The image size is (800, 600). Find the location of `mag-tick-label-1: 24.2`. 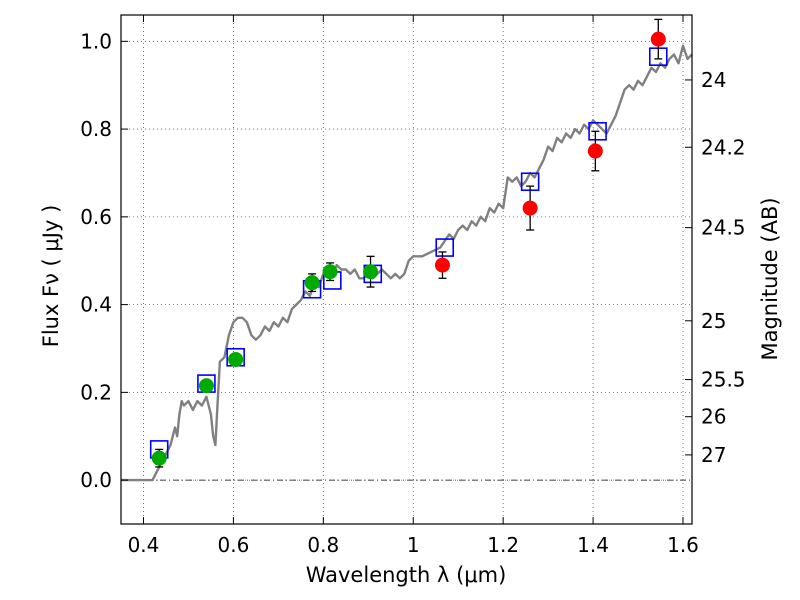

mag-tick-label-1: 24.2 is located at coordinates (723, 147).